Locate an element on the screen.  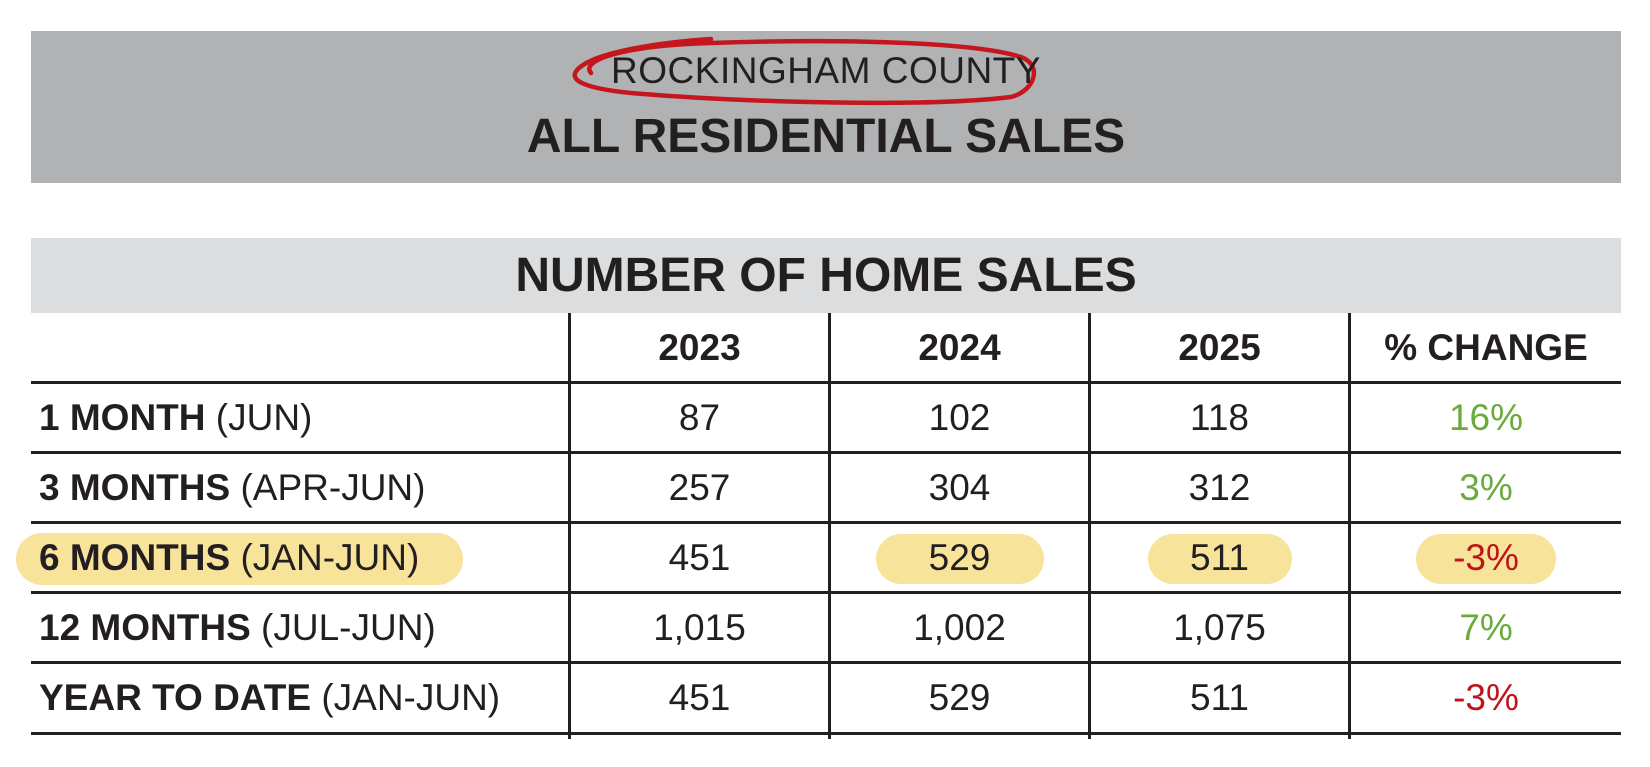
row-label: 3 MONTHS (APR-JUN) is located at coordinates (232, 488).